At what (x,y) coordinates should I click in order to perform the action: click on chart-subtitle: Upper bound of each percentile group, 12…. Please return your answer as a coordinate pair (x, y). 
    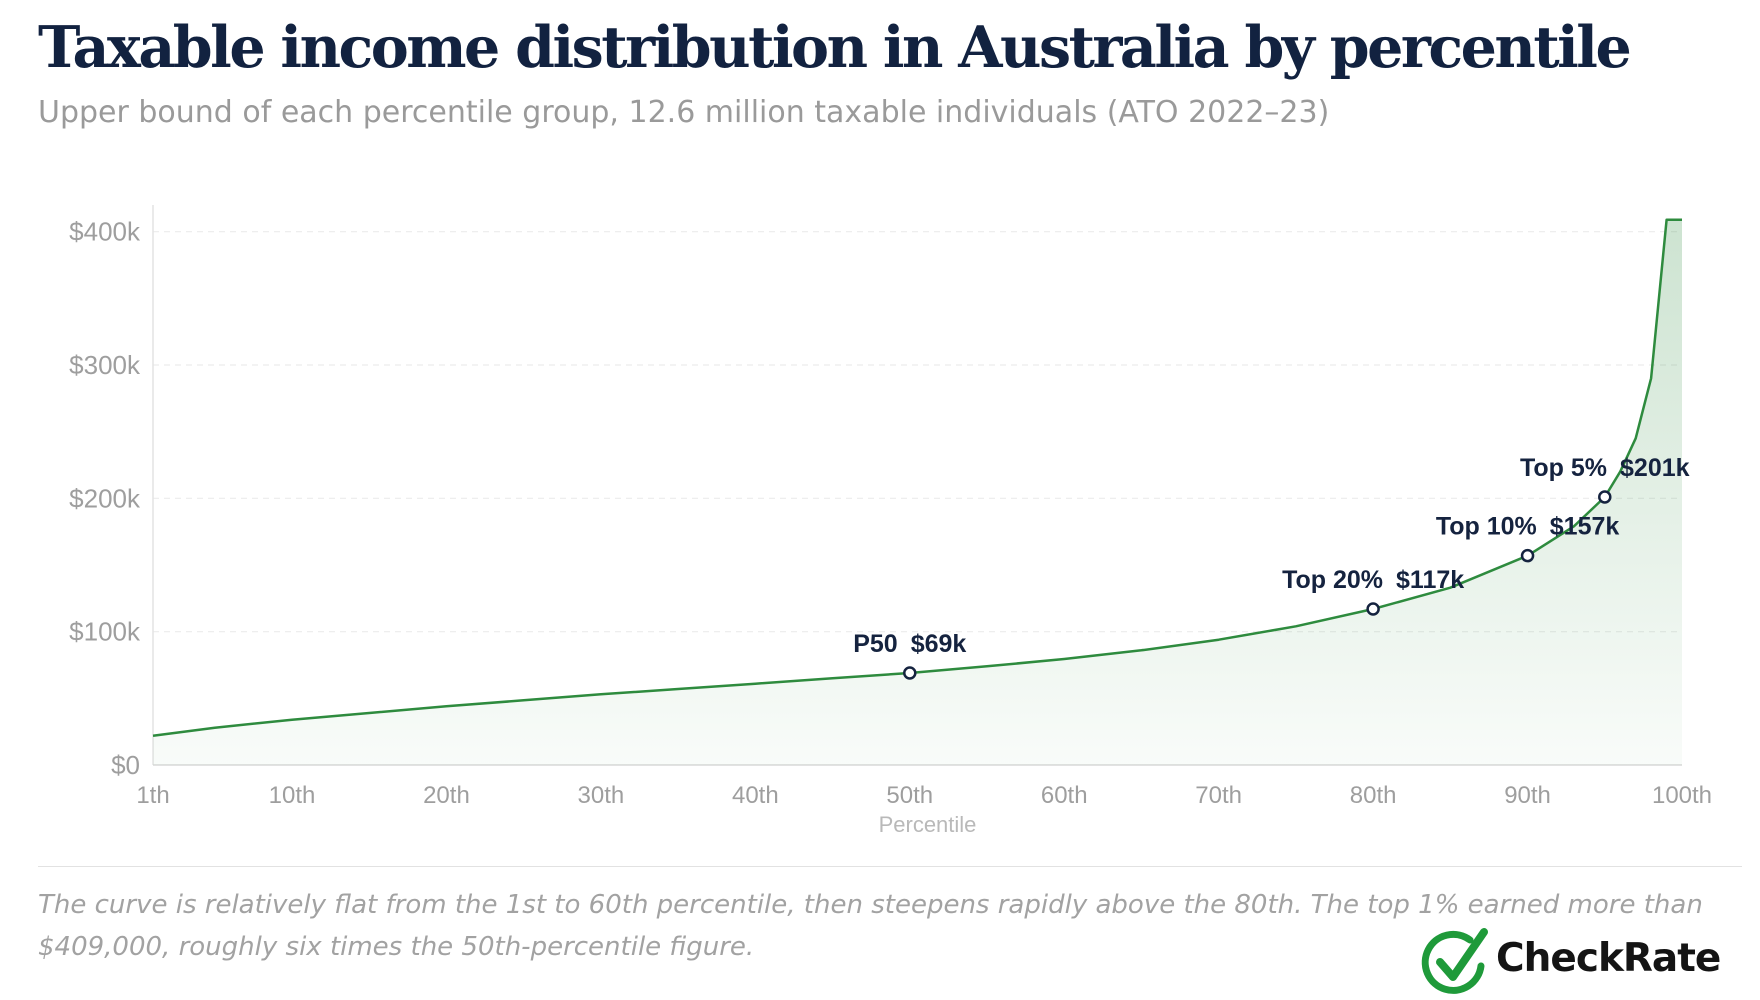
    Looking at the image, I should click on (684, 112).